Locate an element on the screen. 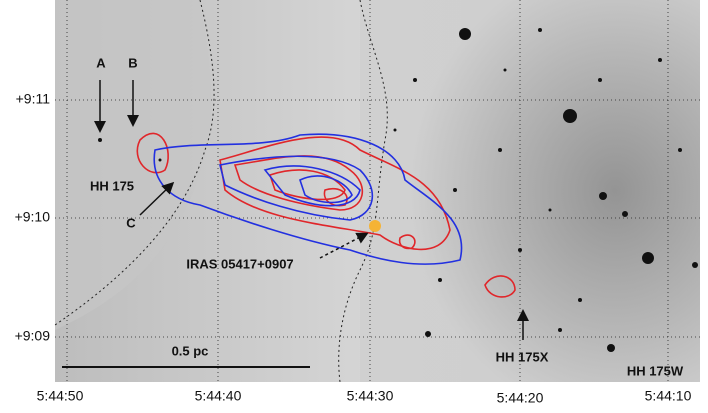  label-iras: IRAS 05417+0907 is located at coordinates (239, 263).